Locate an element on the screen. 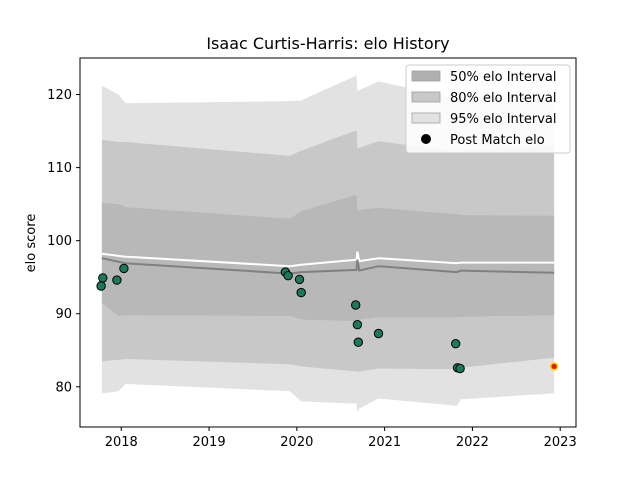 The height and width of the screenshot is (480, 640). chart-title: Isaac Curtis-Harris: elo History is located at coordinates (327, 43).